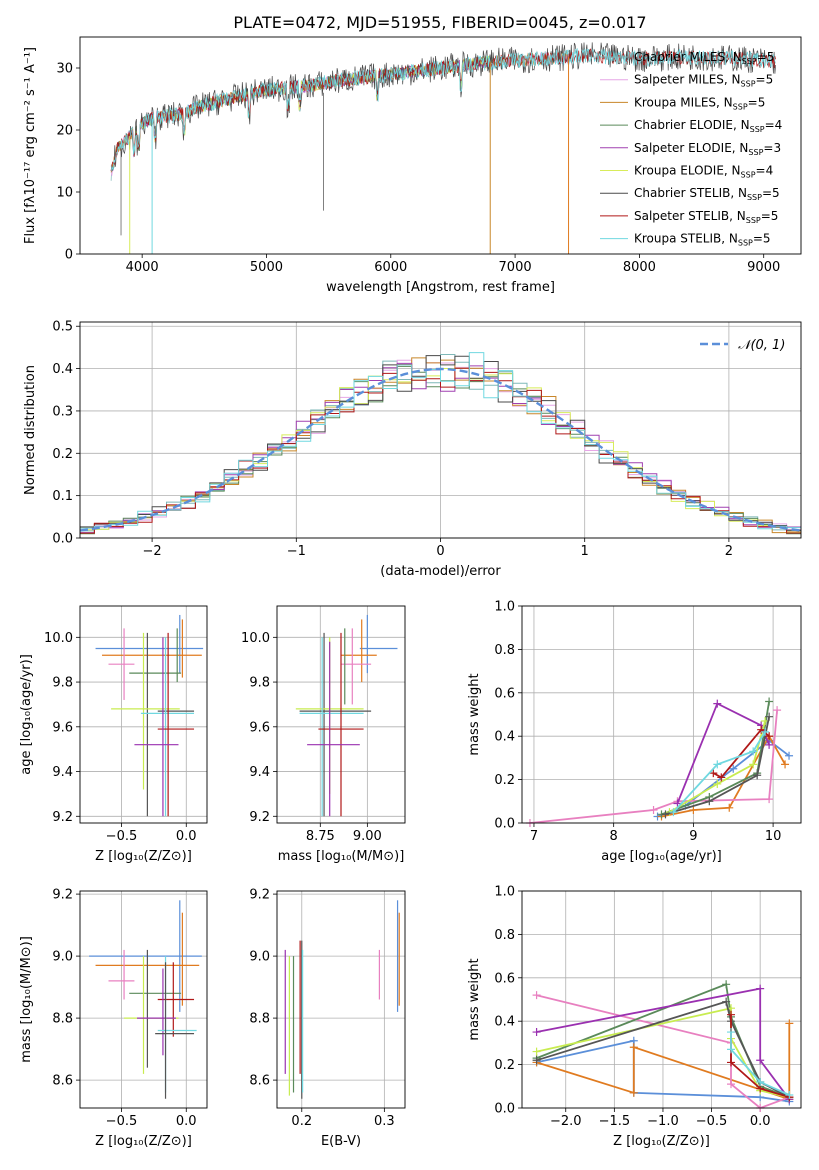 This screenshot has height=1170, width=819. I want to click on x-tick-label: 8000, so click(639, 267).